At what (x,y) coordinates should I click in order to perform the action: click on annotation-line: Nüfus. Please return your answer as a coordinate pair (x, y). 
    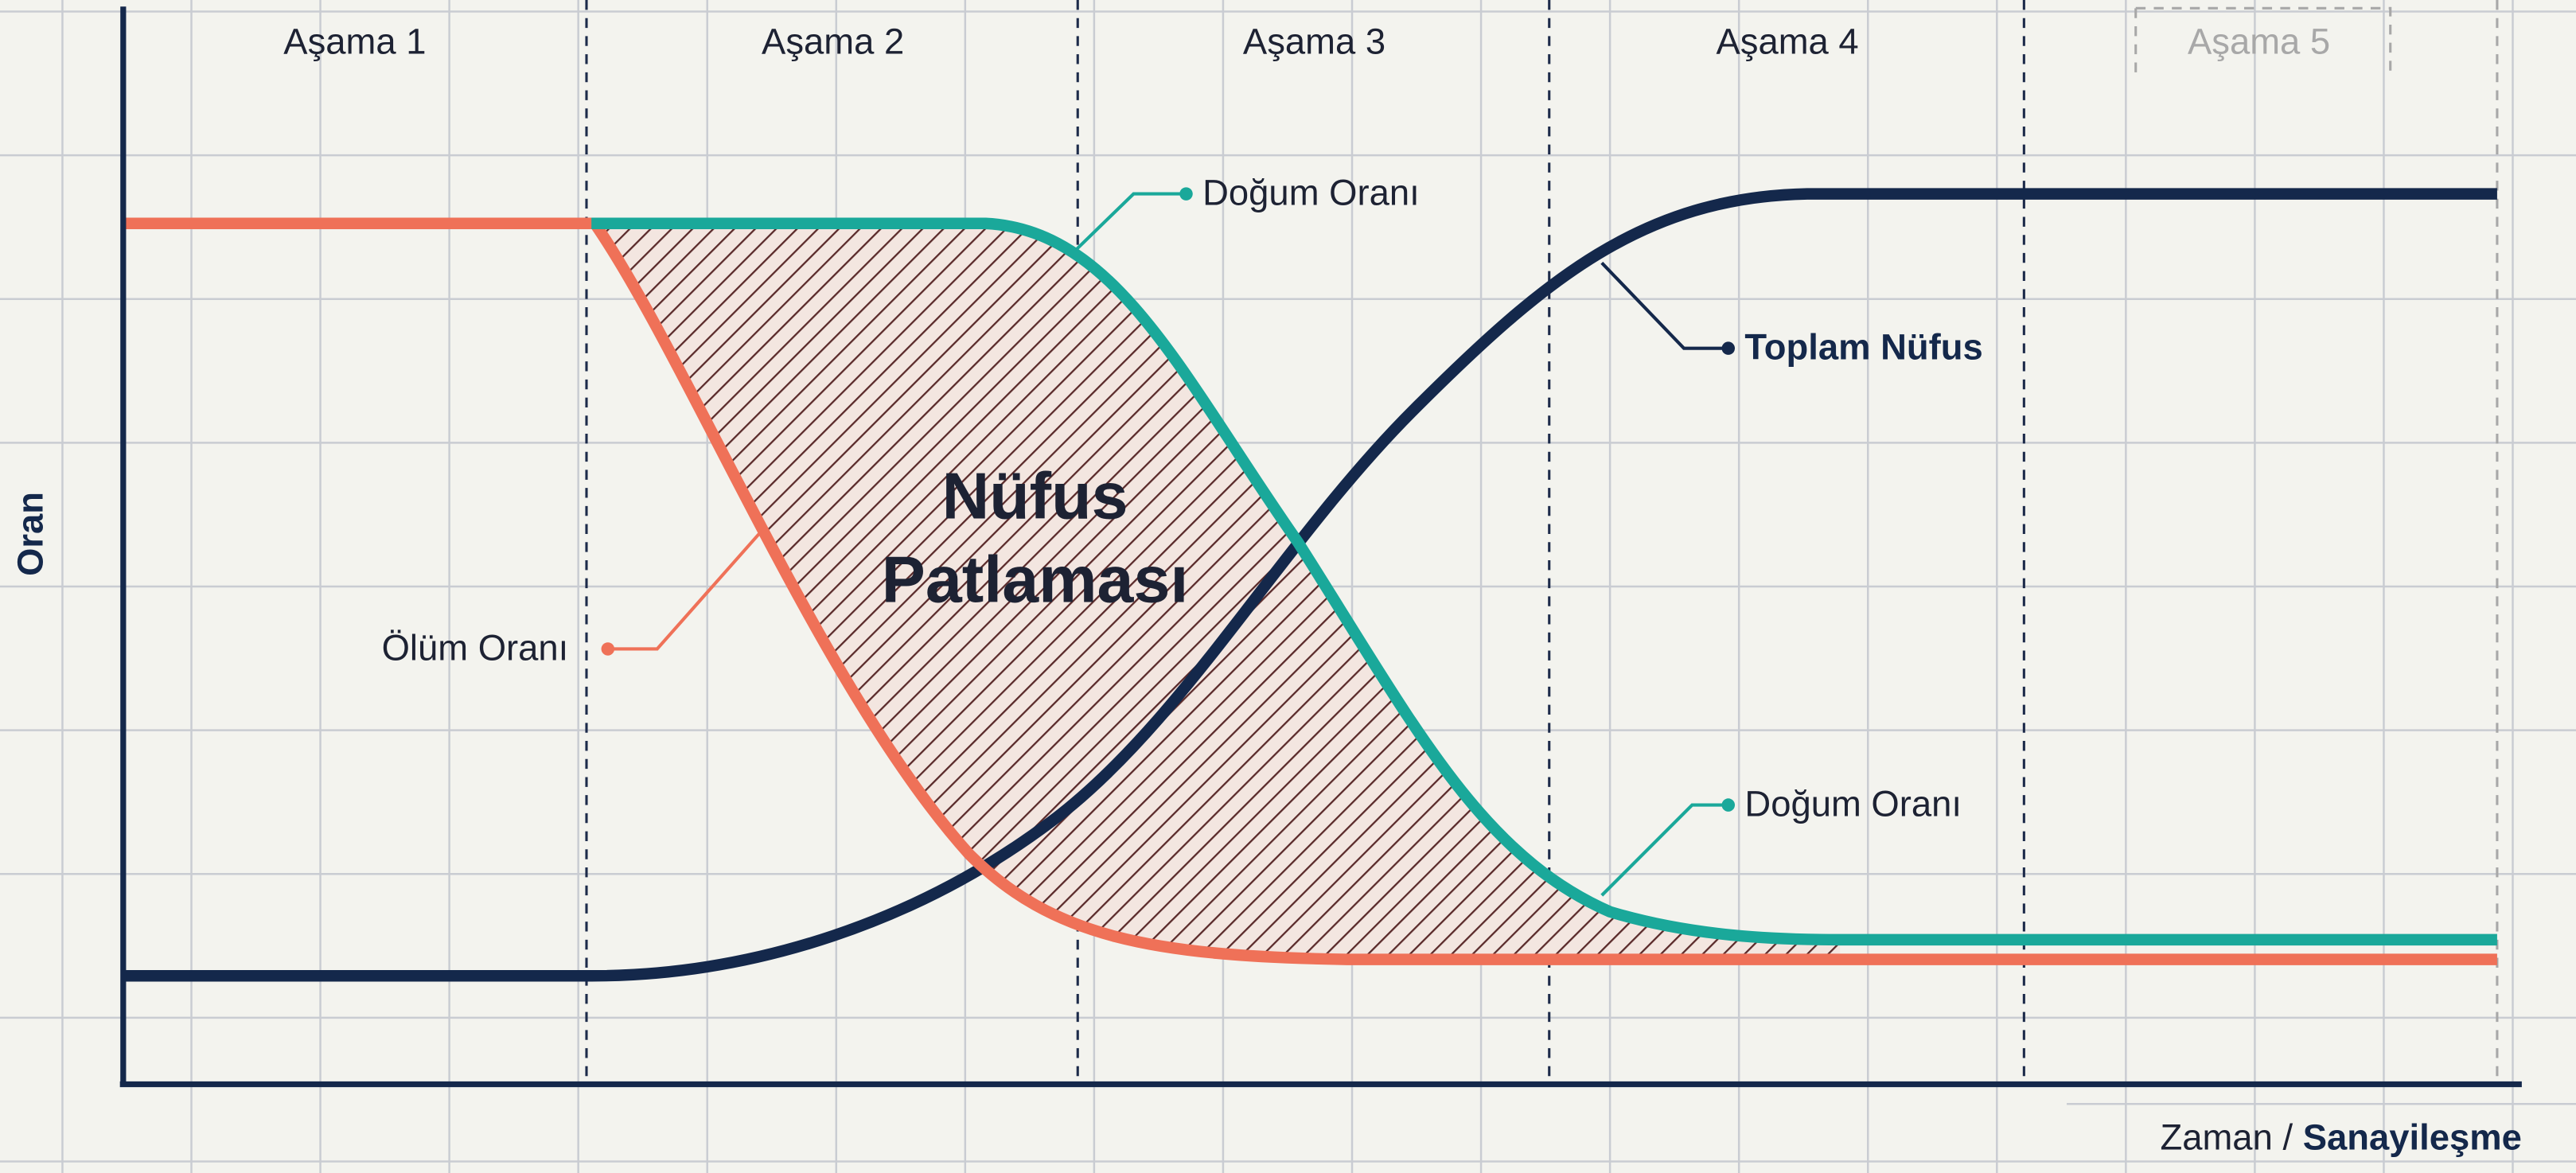
    Looking at the image, I should click on (1035, 495).